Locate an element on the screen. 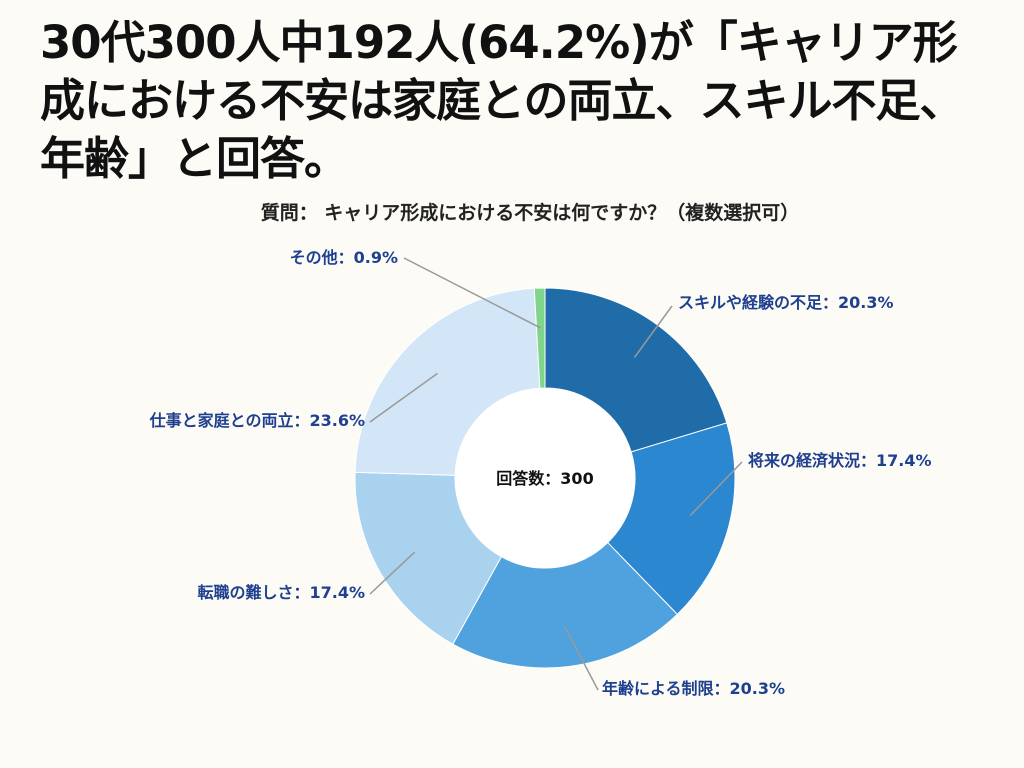 The height and width of the screenshot is (768, 1024). slice-label-3: 年齢による制限：20.3% is located at coordinates (693, 688).